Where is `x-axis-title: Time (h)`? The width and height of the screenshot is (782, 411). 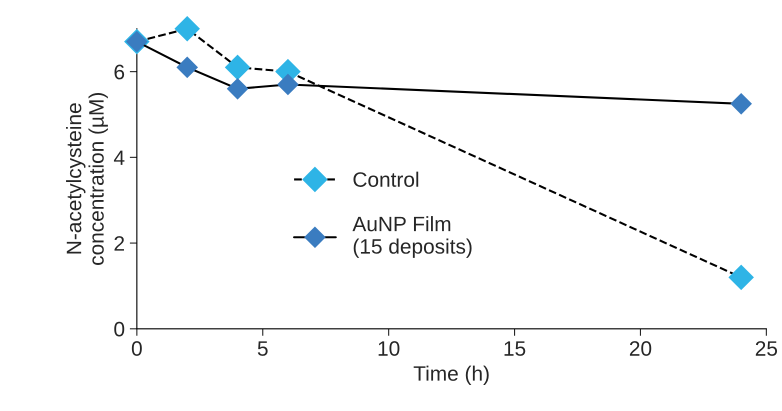 x-axis-title: Time (h) is located at coordinates (451, 375).